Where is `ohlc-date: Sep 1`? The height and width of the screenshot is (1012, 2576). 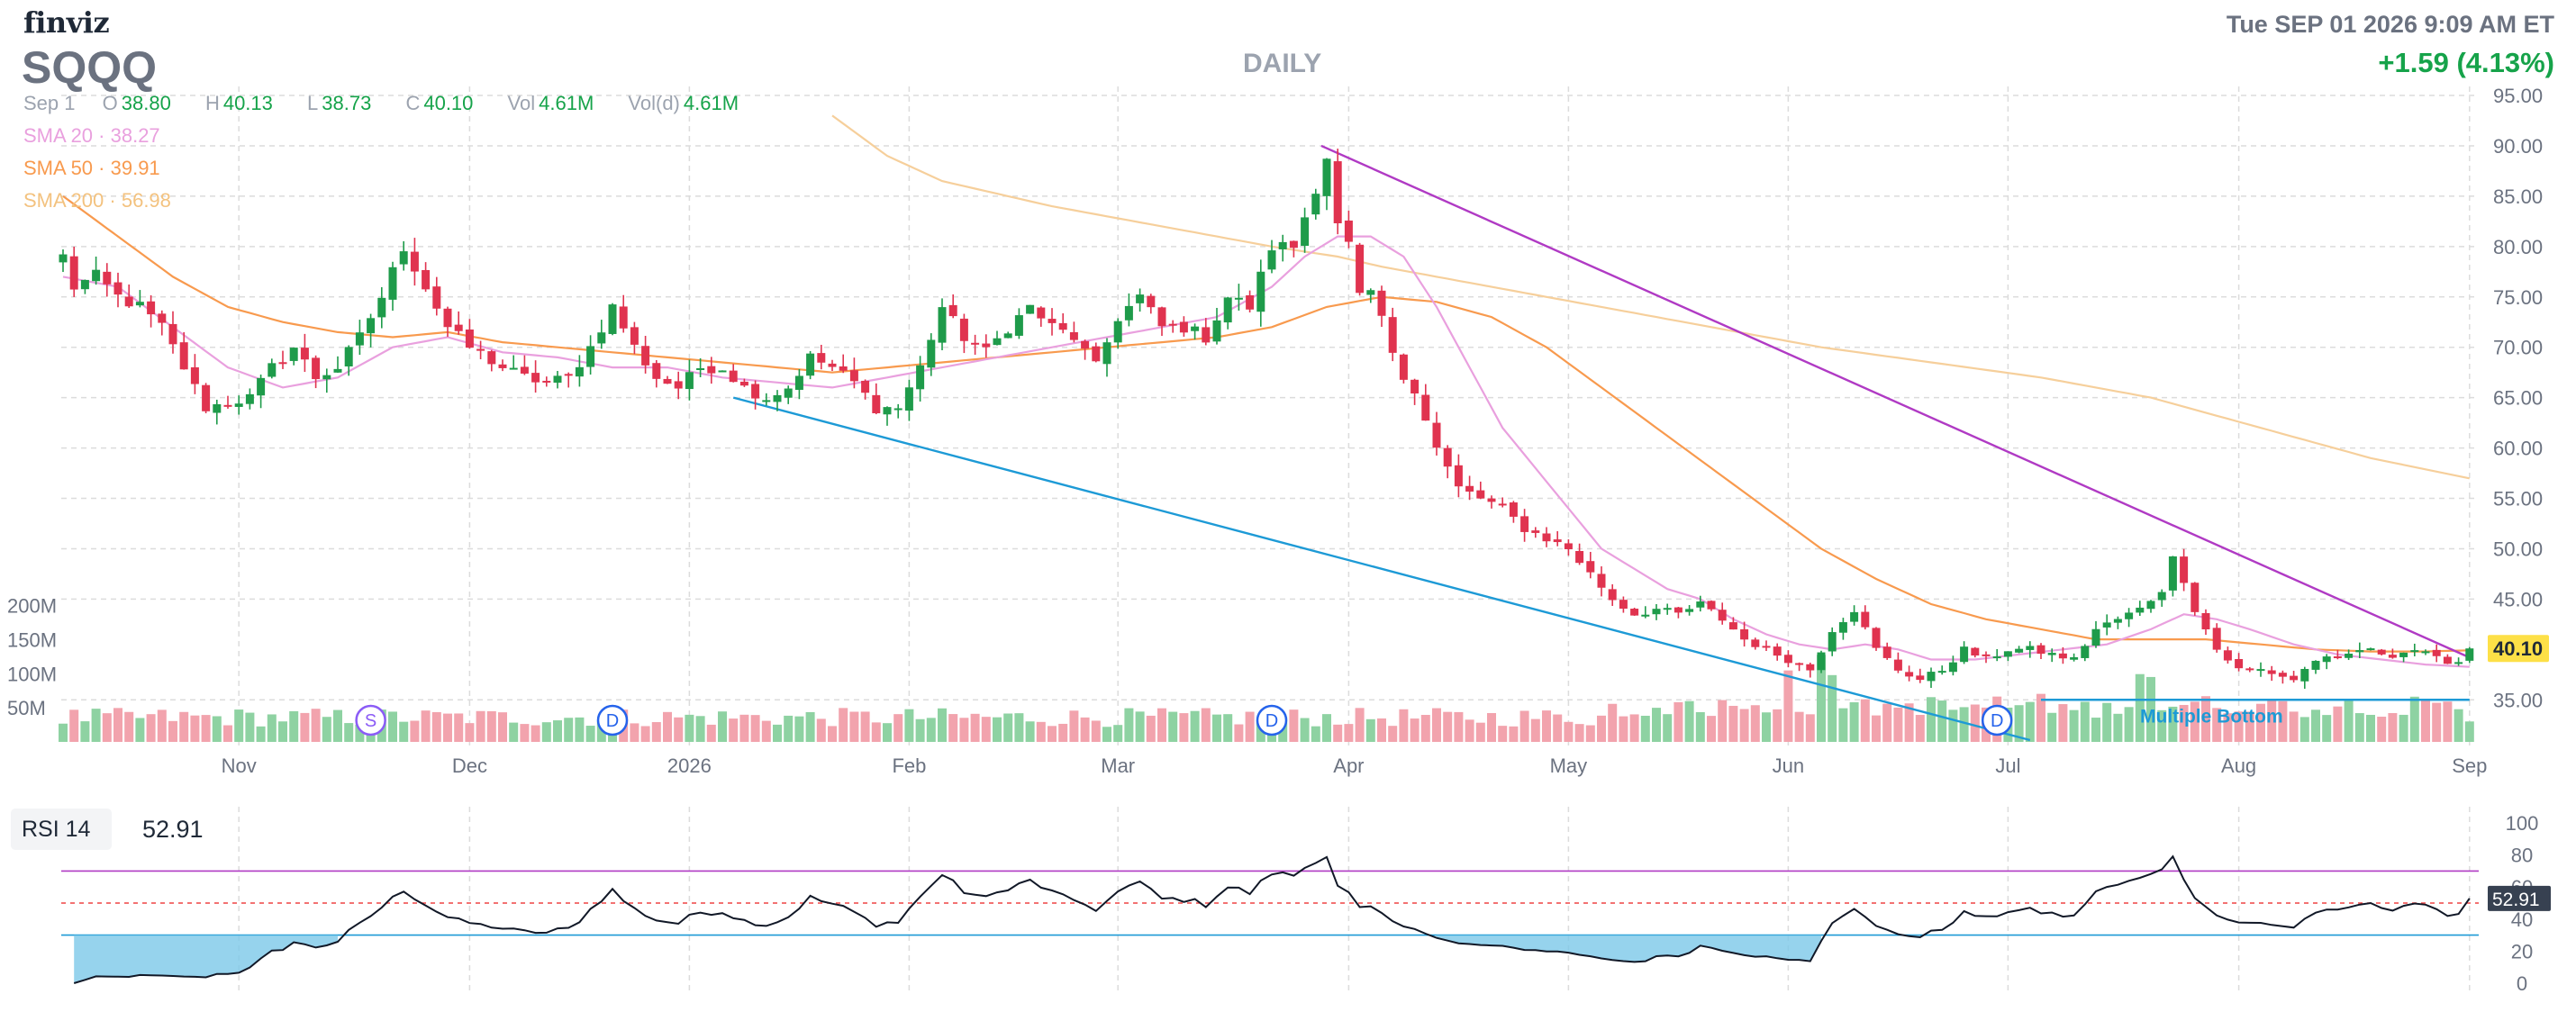
ohlc-date: Sep 1 is located at coordinates (49, 103).